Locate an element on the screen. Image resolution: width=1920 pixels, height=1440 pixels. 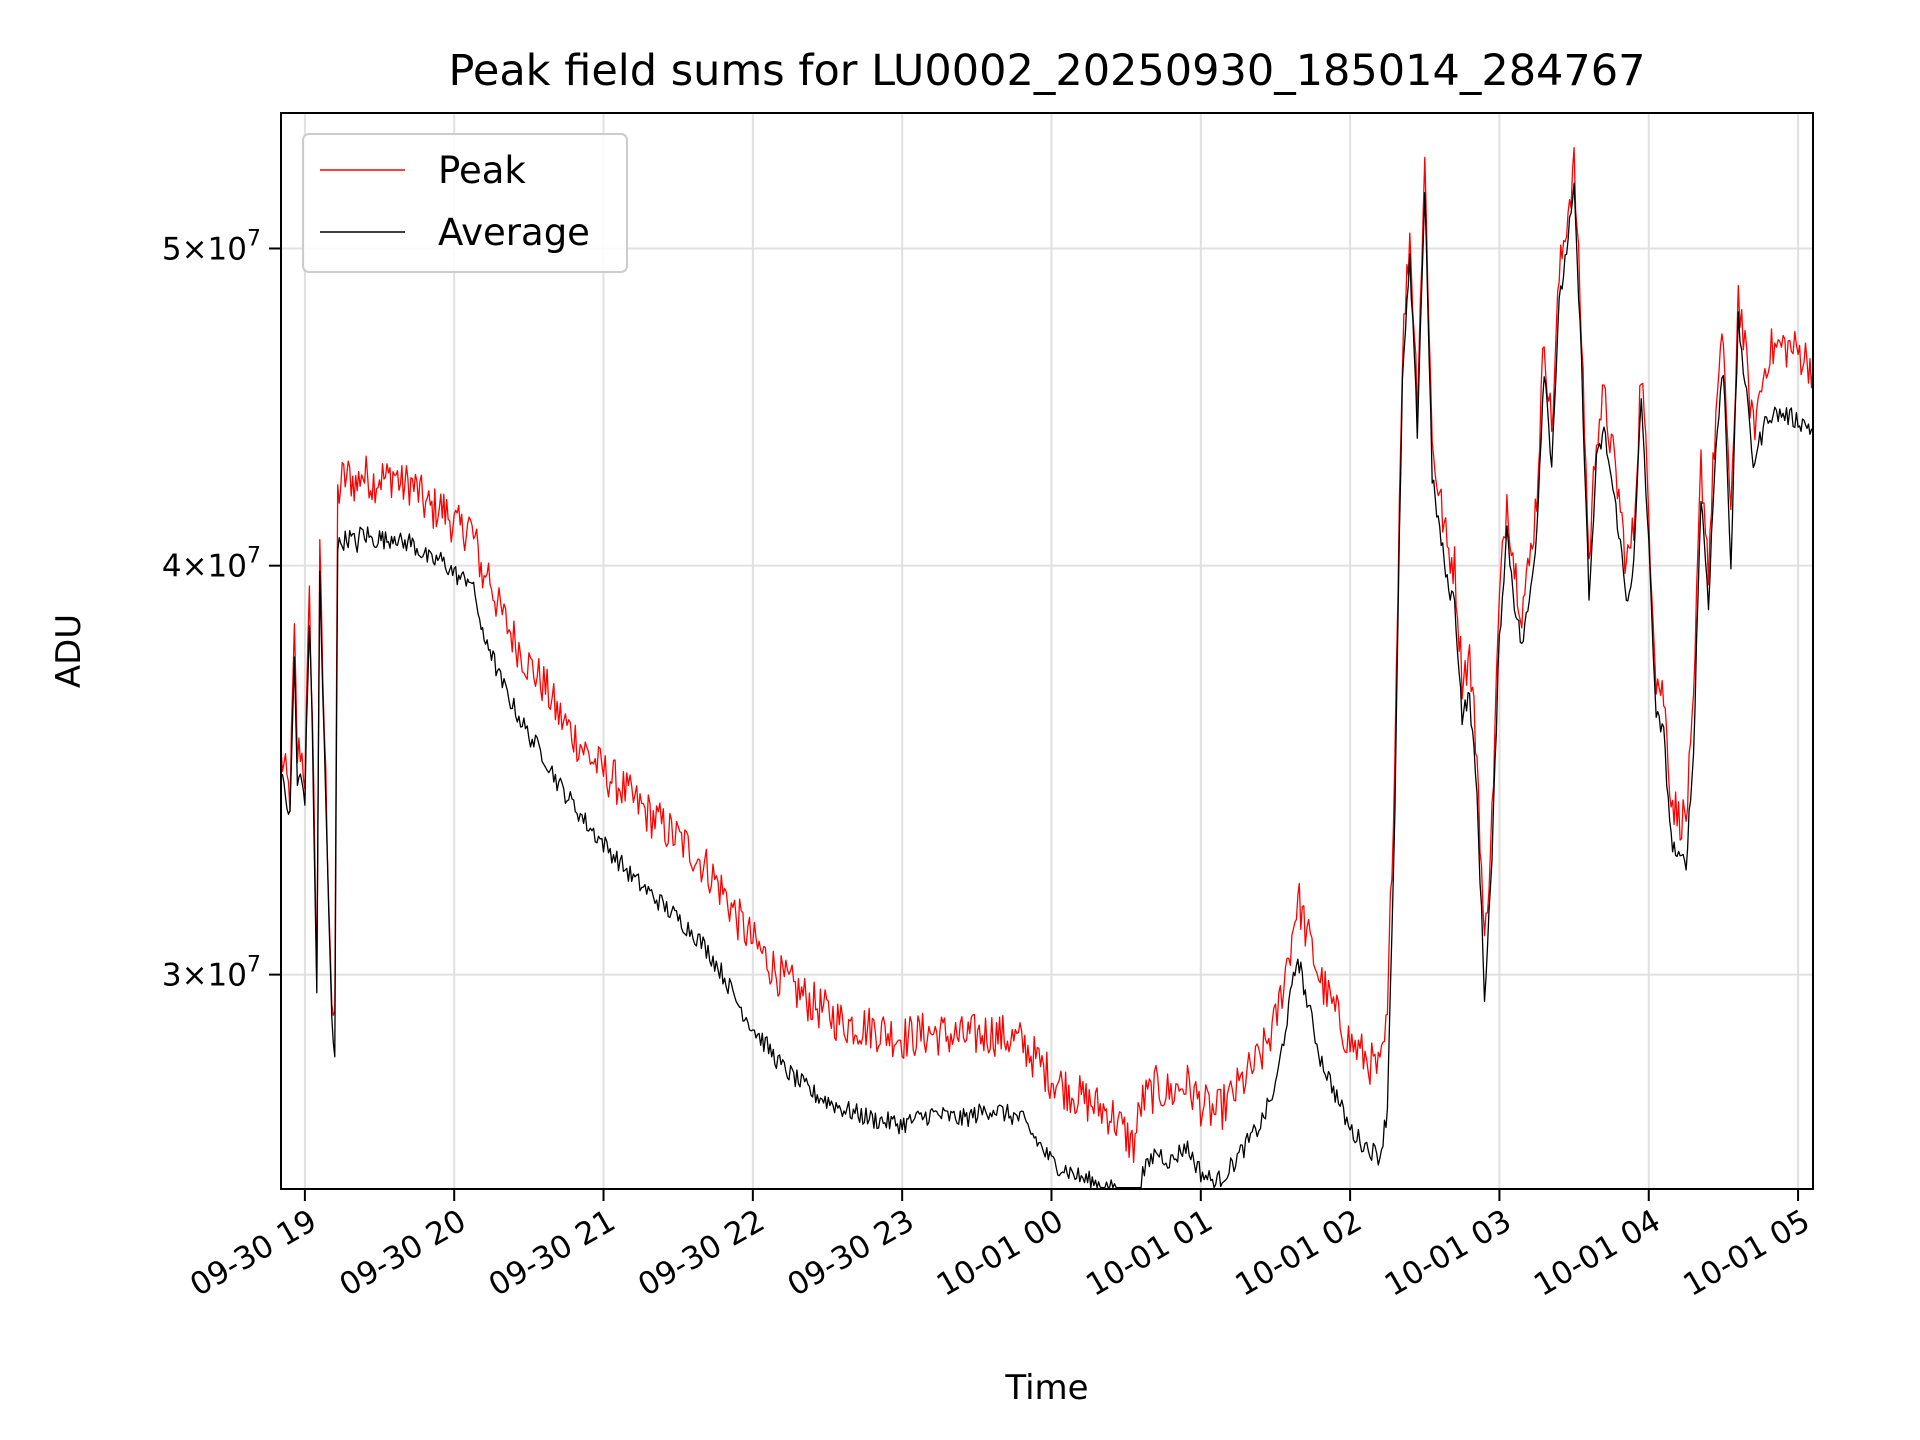
legend-average-label: Average is located at coordinates (514, 232).